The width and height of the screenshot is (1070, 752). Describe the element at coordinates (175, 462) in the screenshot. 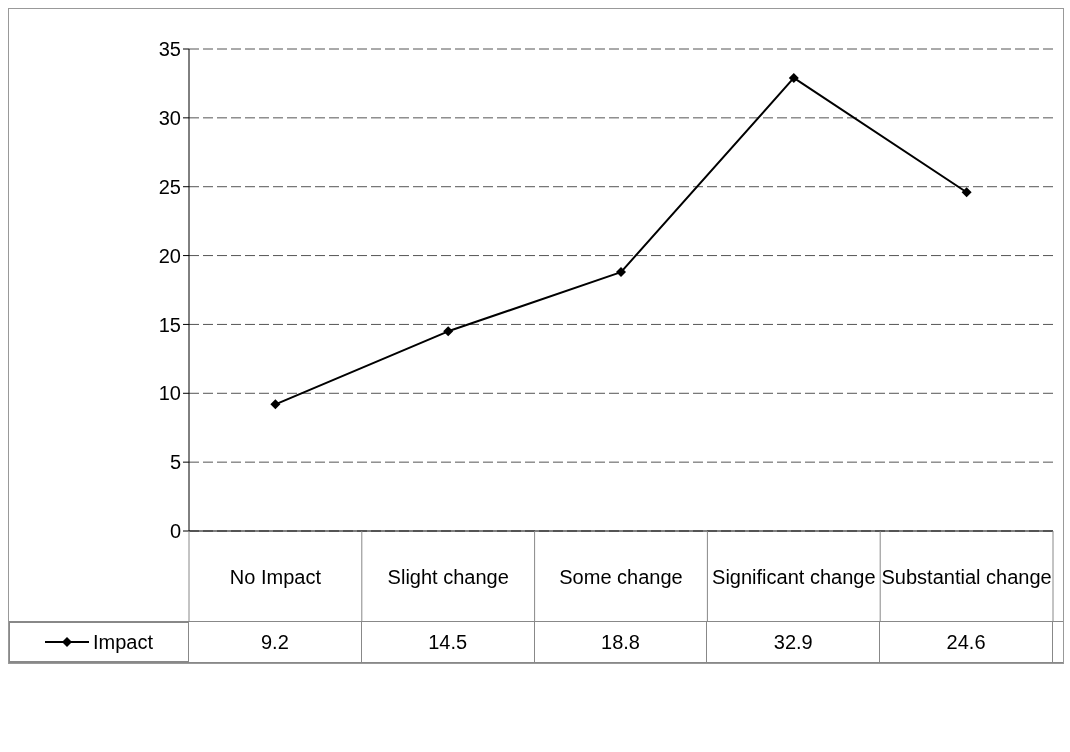

I see `y-tick-label: 5` at that location.